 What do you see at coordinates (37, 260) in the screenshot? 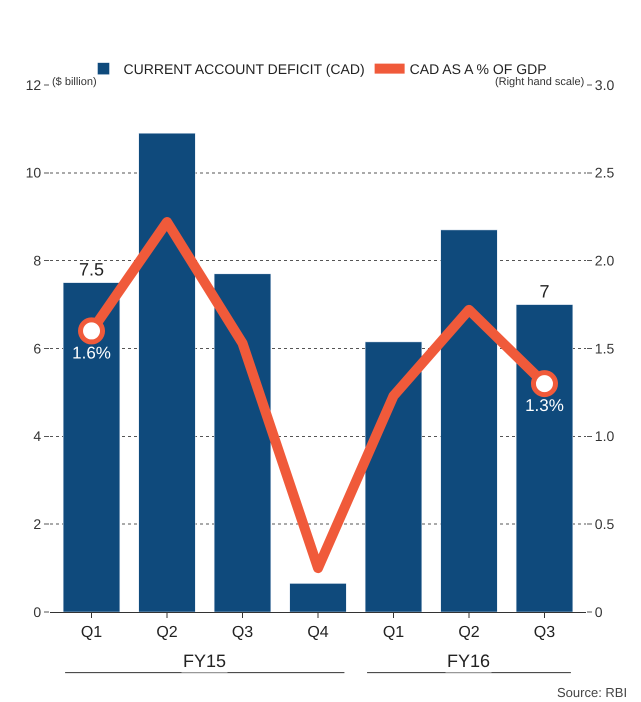
I see `y-tick-label: 8` at bounding box center [37, 260].